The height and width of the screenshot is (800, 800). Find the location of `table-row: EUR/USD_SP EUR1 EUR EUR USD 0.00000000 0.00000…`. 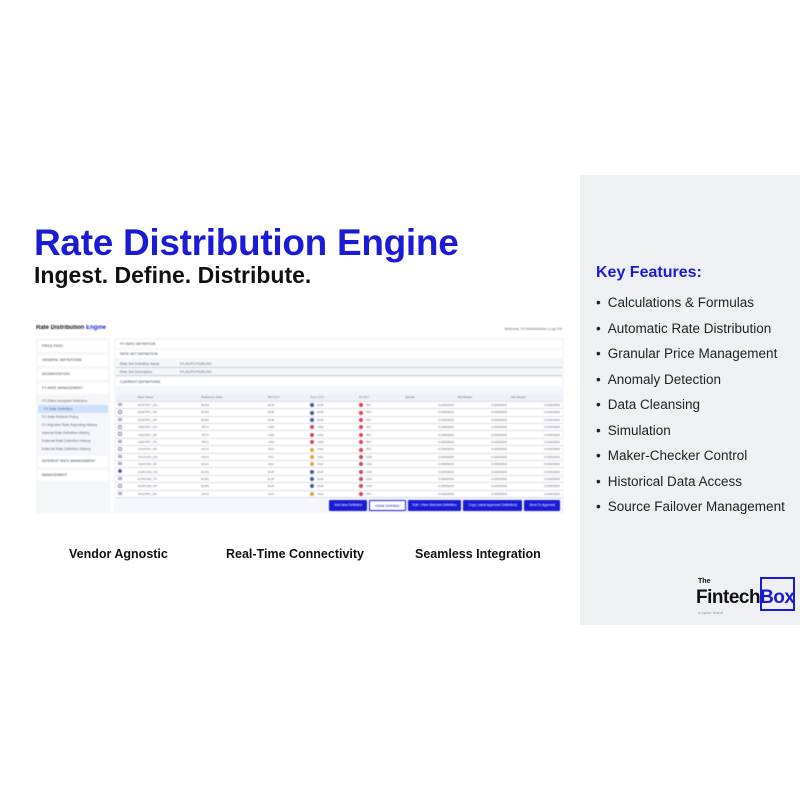

table-row: EUR/USD_SP EUR1 EUR EUR USD 0.00000000 0.00000… is located at coordinates (339, 486).